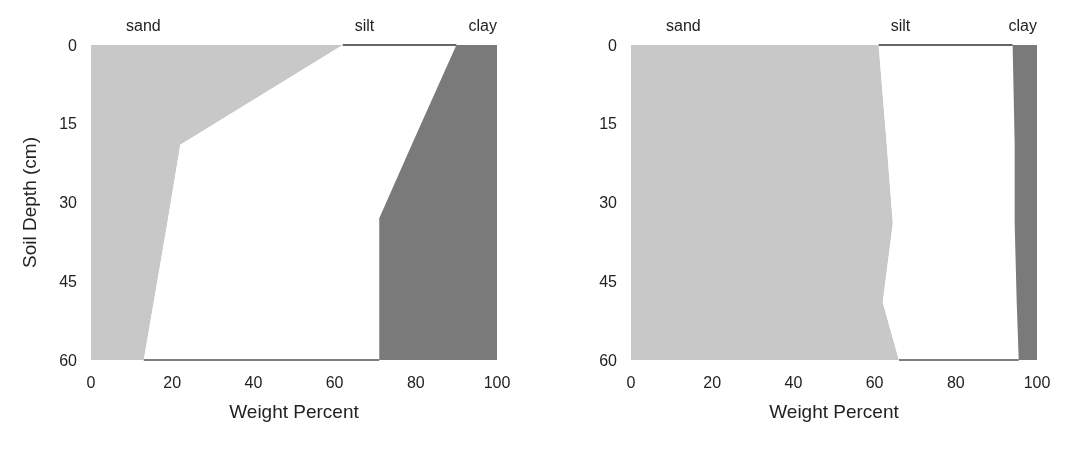  I want to click on y-axis-title: Soil Depth (cm), so click(29, 202).